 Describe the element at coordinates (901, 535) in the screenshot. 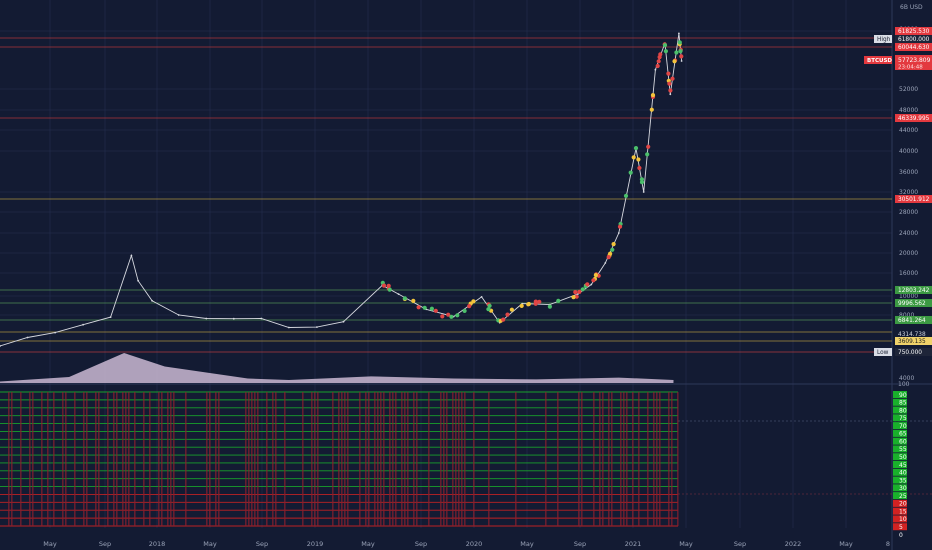

I see `osc-tick-label: 0` at that location.